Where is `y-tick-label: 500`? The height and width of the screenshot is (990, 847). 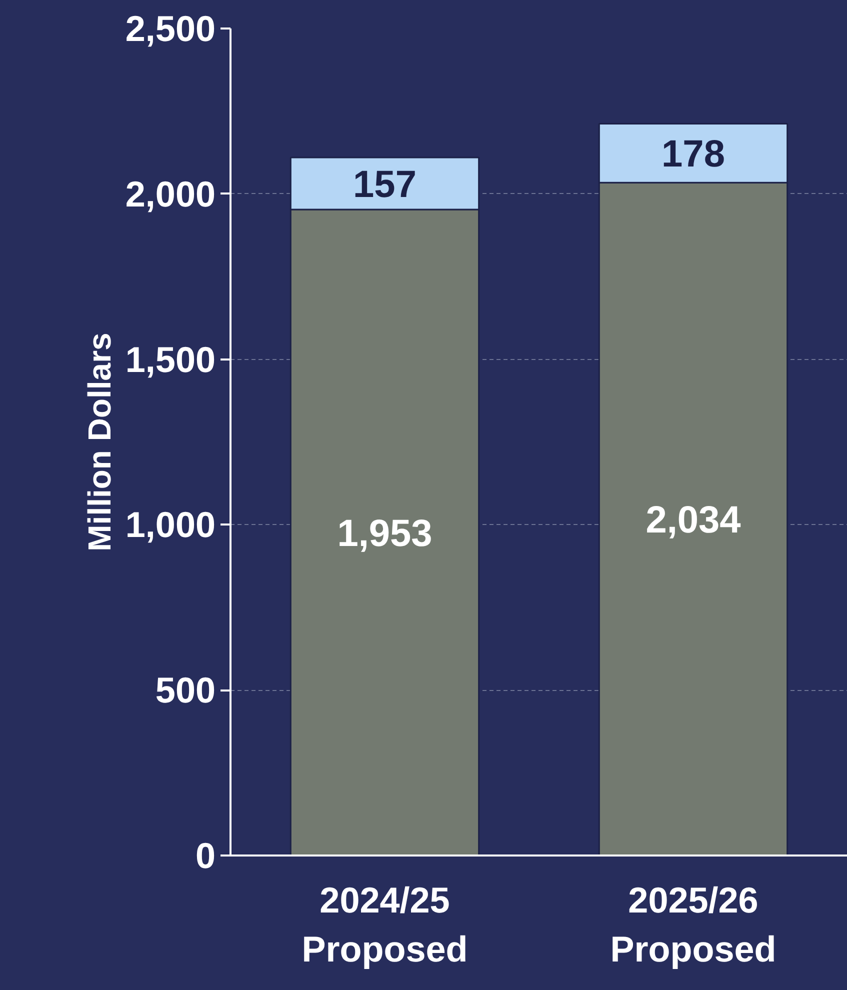
y-tick-label: 500 is located at coordinates (185, 690).